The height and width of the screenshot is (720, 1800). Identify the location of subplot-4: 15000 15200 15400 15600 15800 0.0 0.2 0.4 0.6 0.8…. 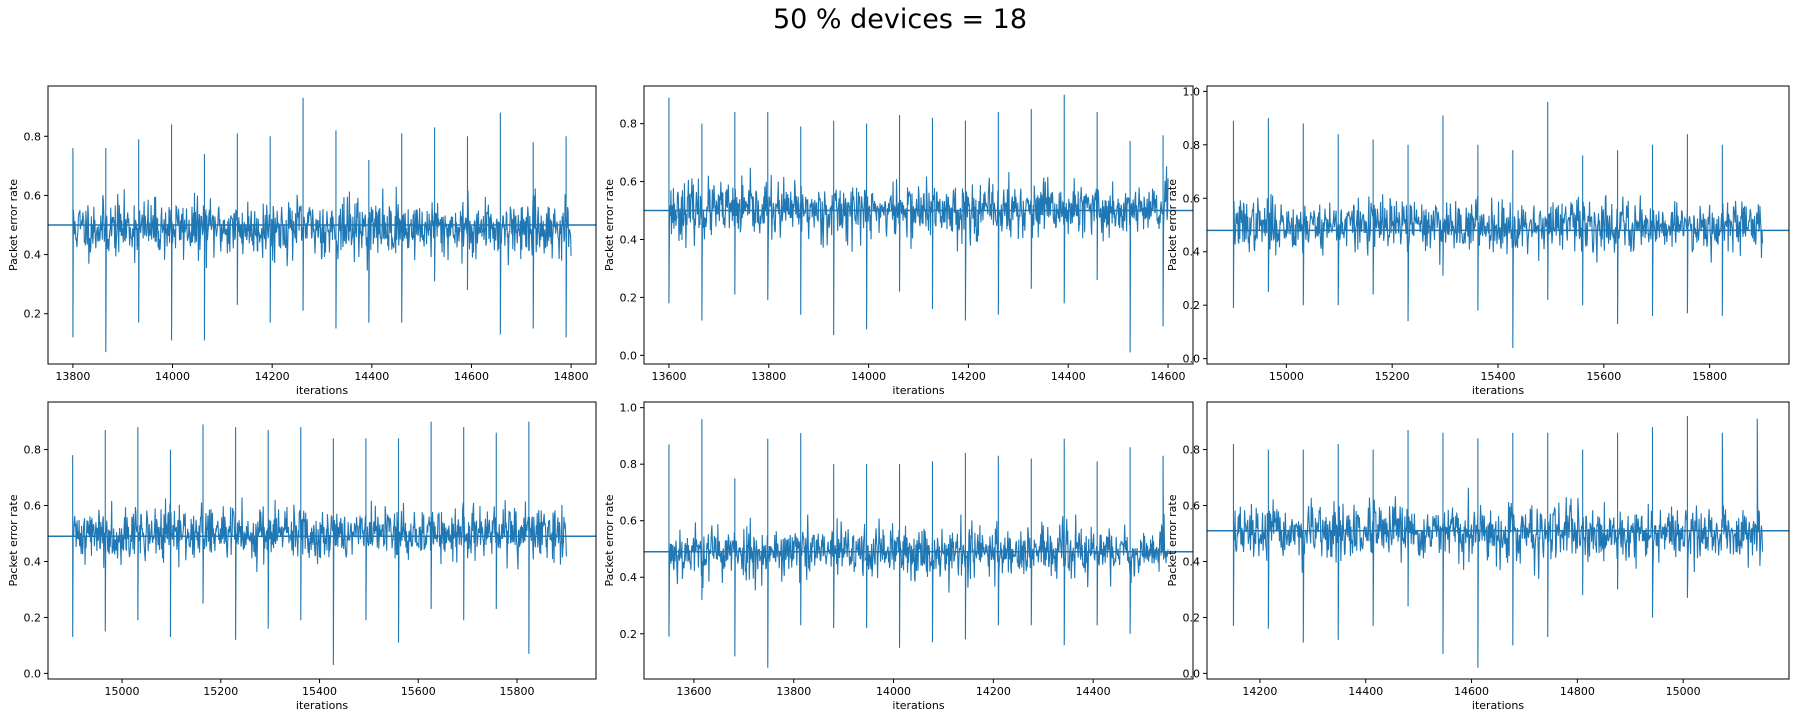
(302, 556).